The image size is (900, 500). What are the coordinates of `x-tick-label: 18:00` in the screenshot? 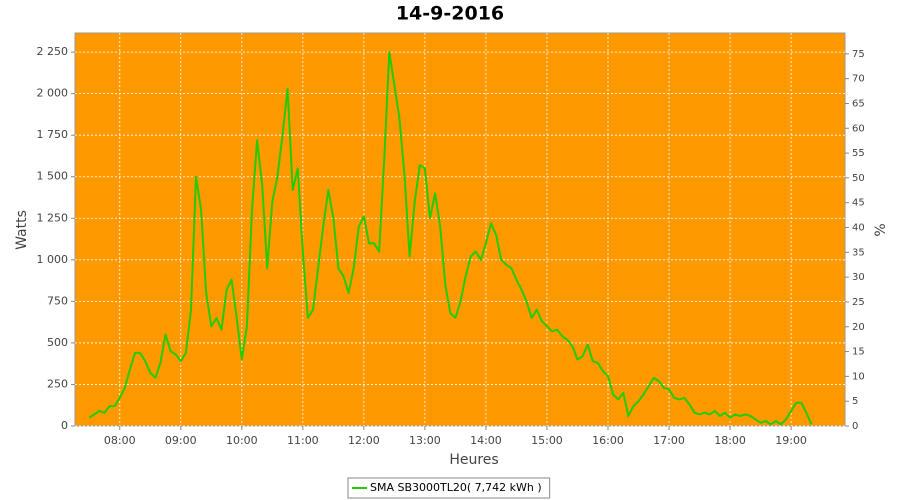 It's located at (730, 440).